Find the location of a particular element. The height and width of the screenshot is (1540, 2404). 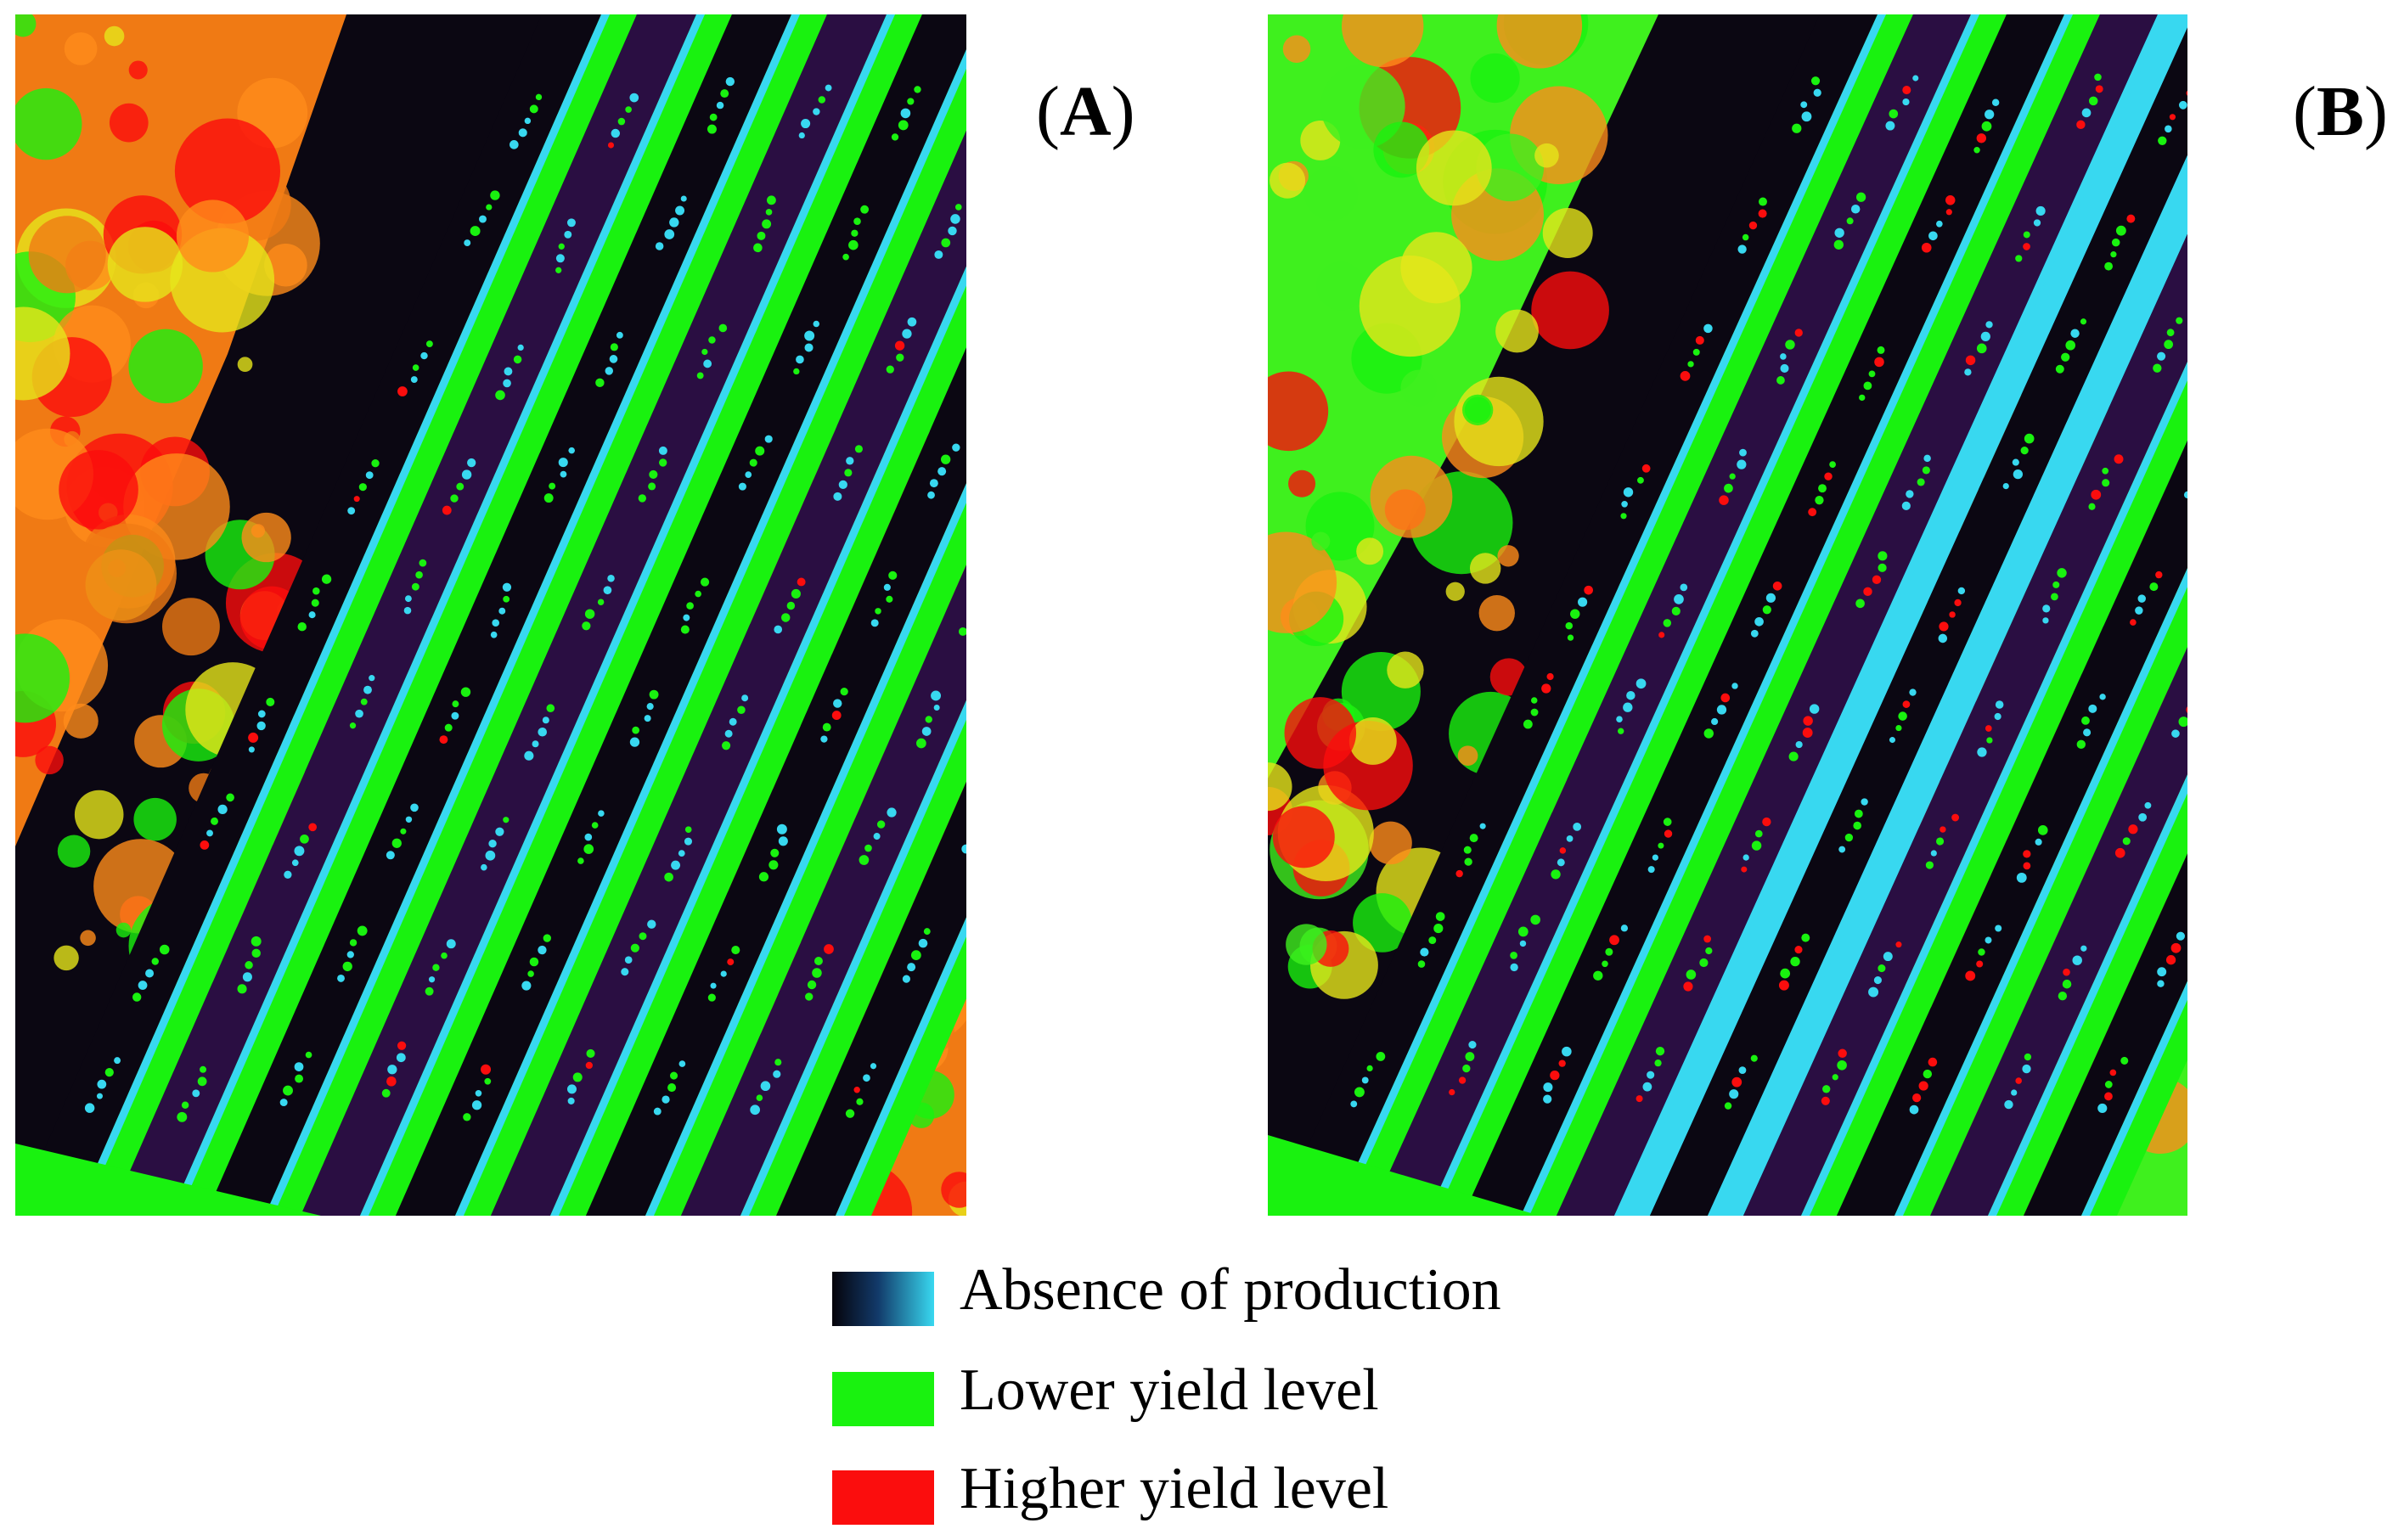

panel-label-b: (B) is located at coordinates (2341, 111).